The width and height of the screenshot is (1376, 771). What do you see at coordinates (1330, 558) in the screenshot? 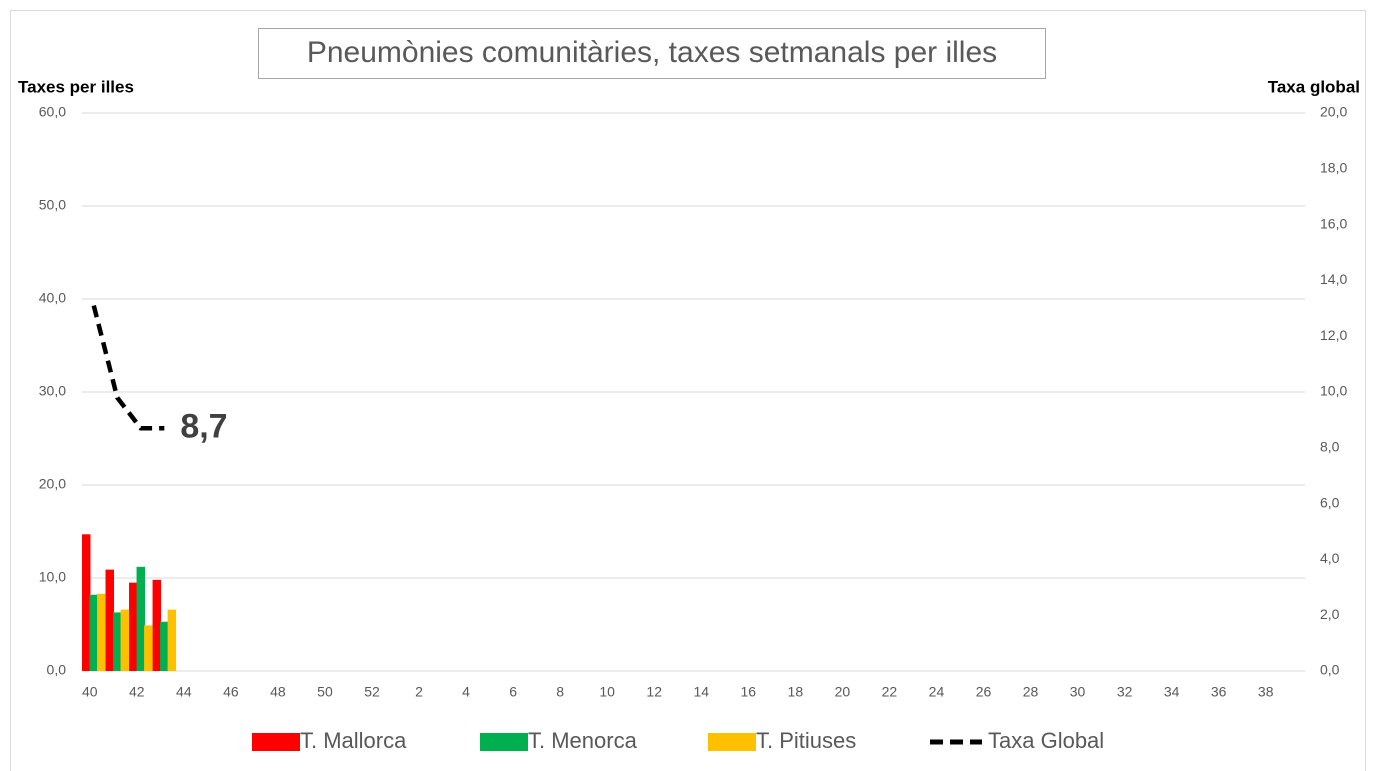
I see `y2-tick-label: 4,0` at bounding box center [1330, 558].